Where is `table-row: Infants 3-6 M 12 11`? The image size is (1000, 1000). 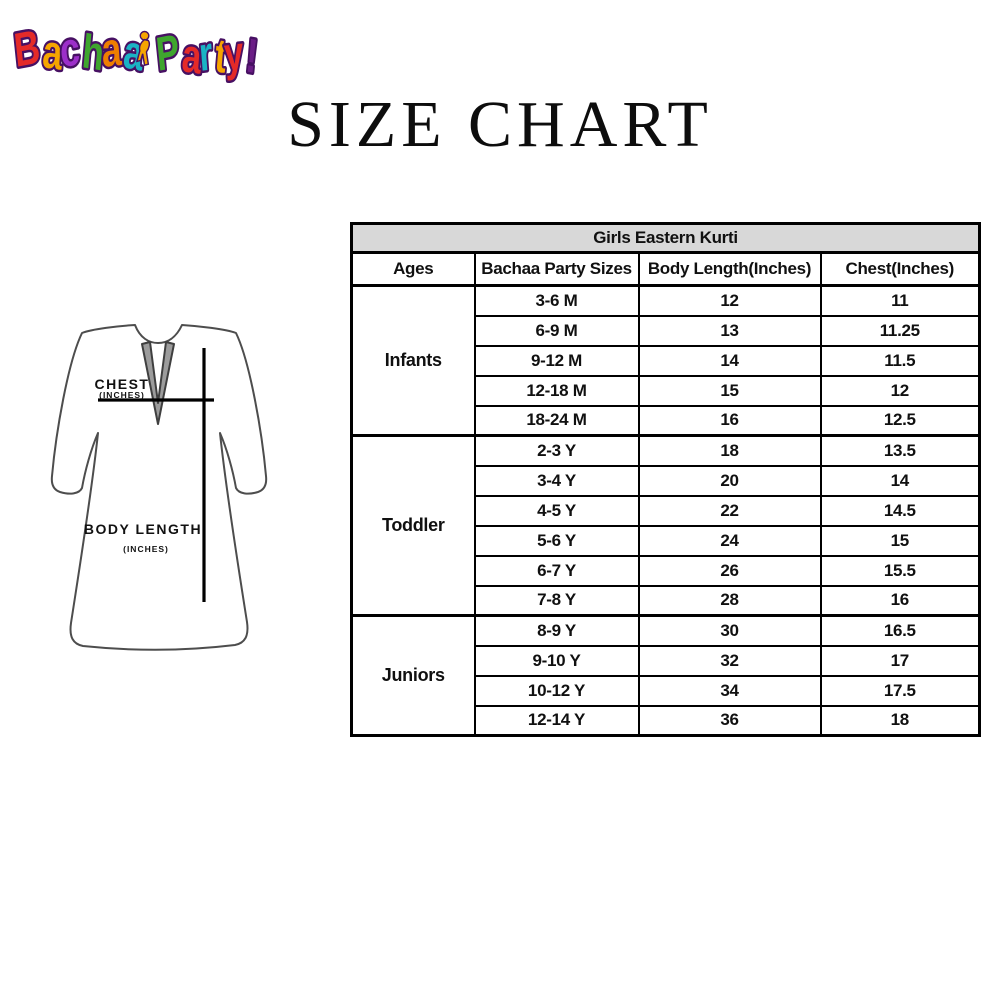
table-row: Infants 3-6 M 12 11 is located at coordinates (665, 360).